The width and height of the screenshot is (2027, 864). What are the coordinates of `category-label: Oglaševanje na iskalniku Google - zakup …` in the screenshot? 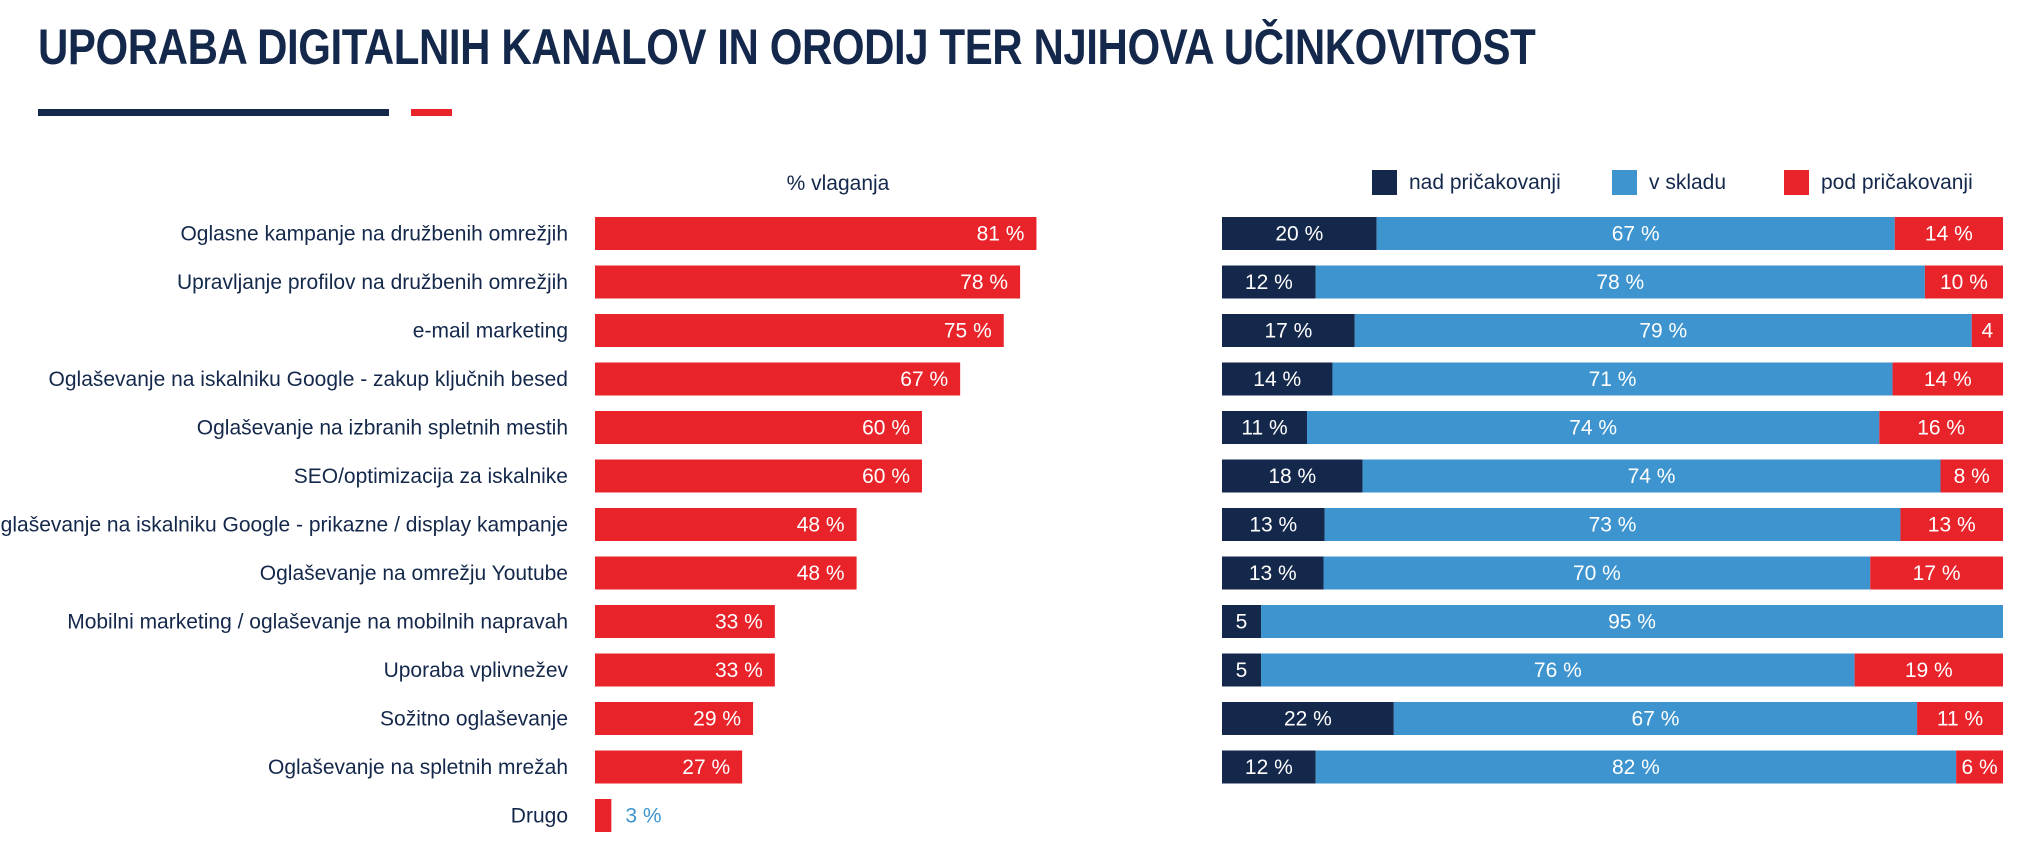 It's located at (308, 379).